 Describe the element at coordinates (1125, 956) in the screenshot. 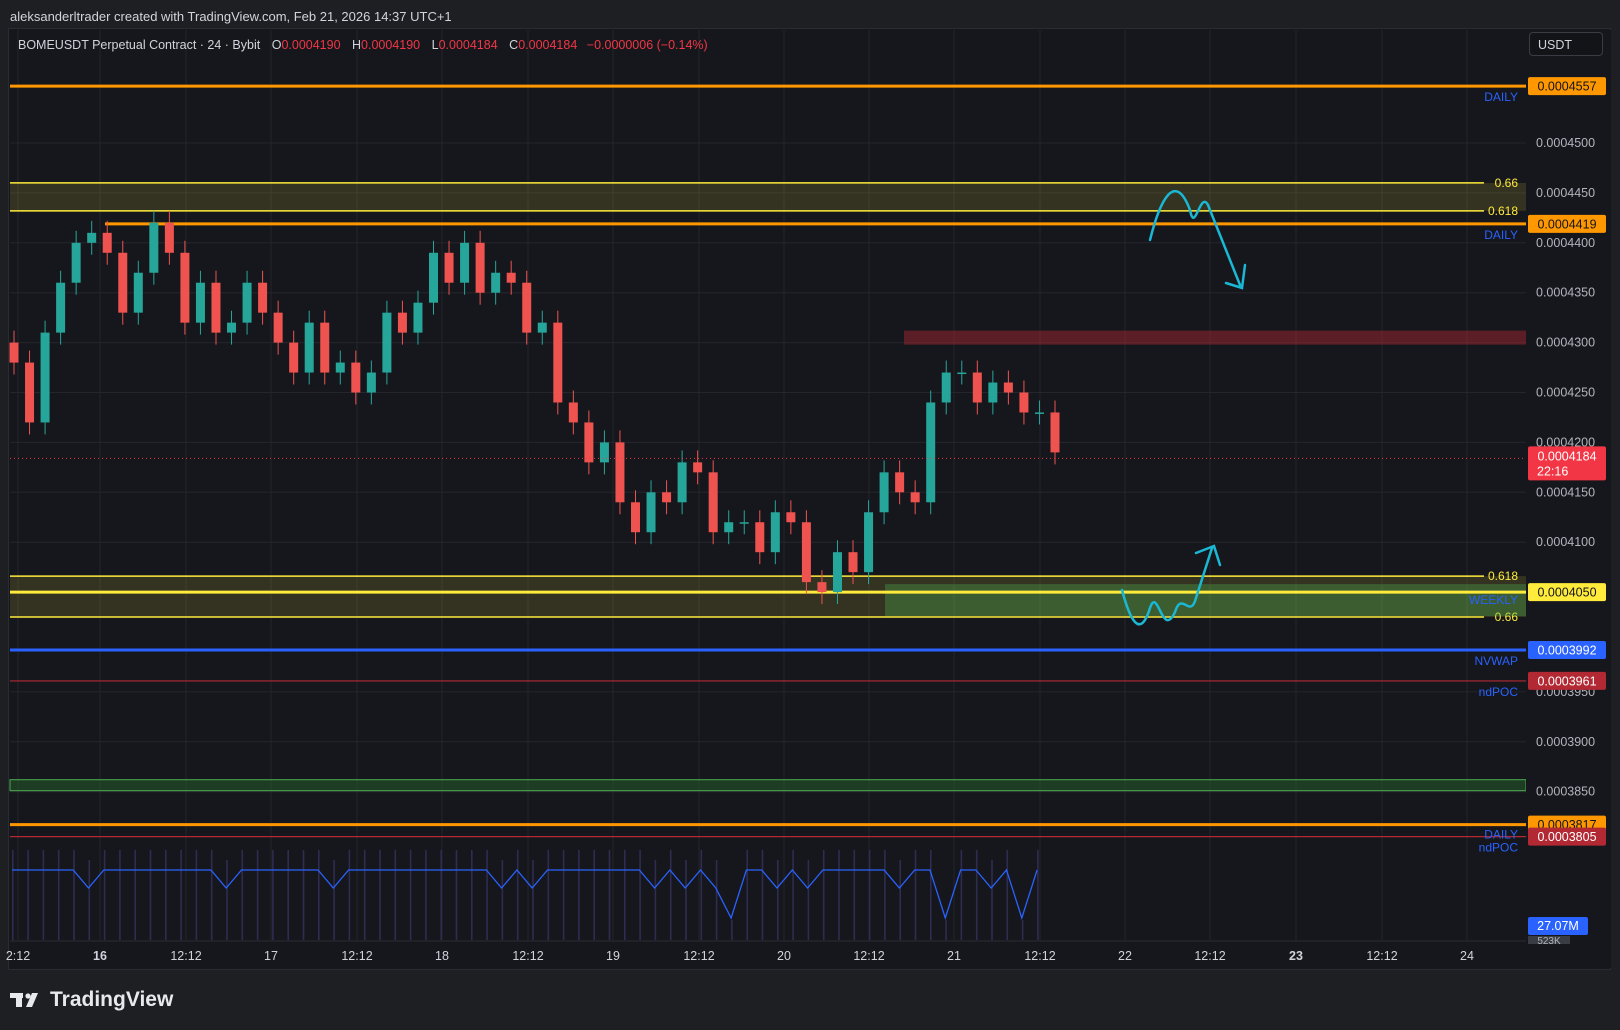

I see `time-tick-label: 22` at that location.